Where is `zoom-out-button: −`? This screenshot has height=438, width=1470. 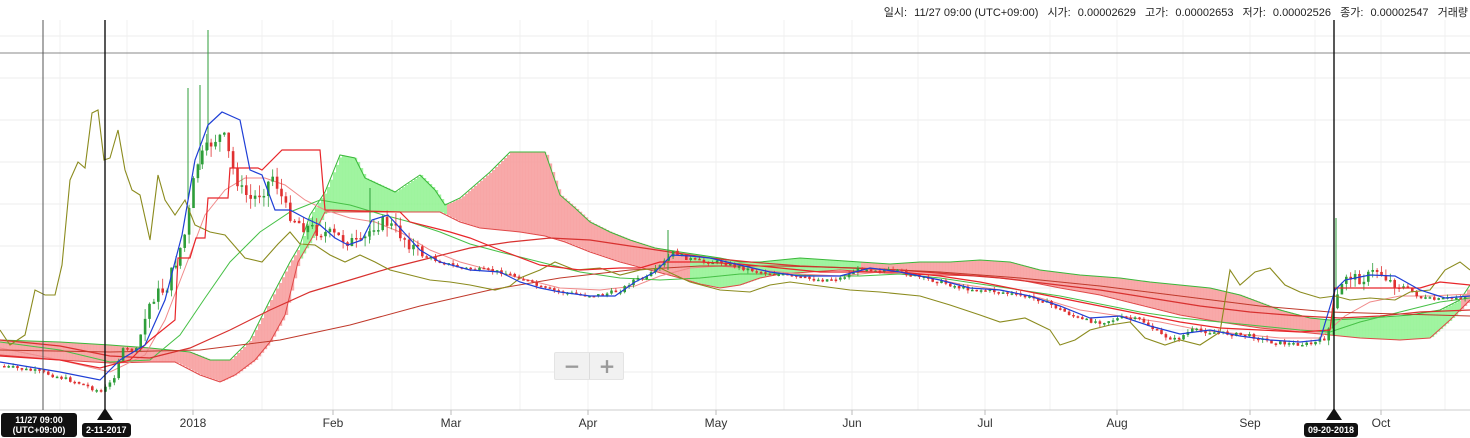 zoom-out-button: − is located at coordinates (572, 366).